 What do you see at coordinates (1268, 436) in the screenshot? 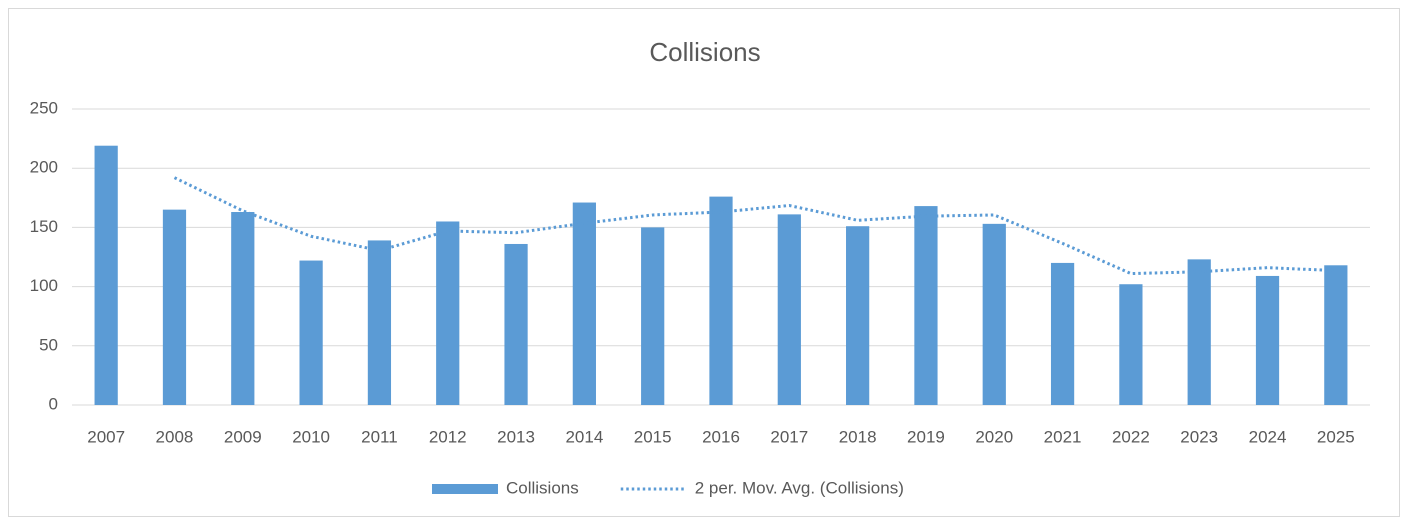
I see `x-tick-label: 2024` at bounding box center [1268, 436].